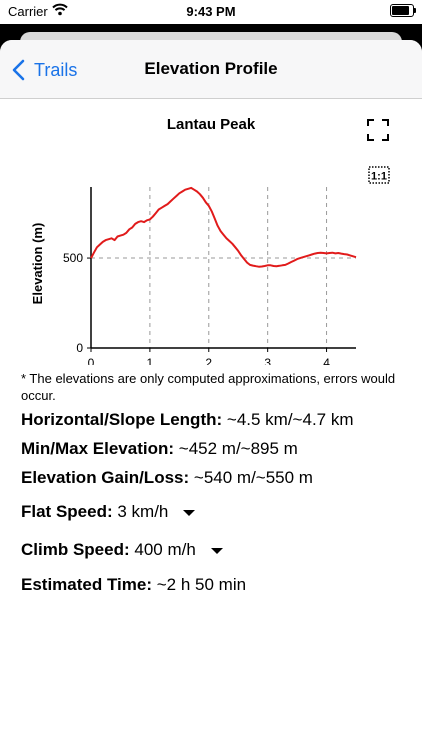  I want to click on estimated-time-label: Estimated Time:, so click(87, 584).